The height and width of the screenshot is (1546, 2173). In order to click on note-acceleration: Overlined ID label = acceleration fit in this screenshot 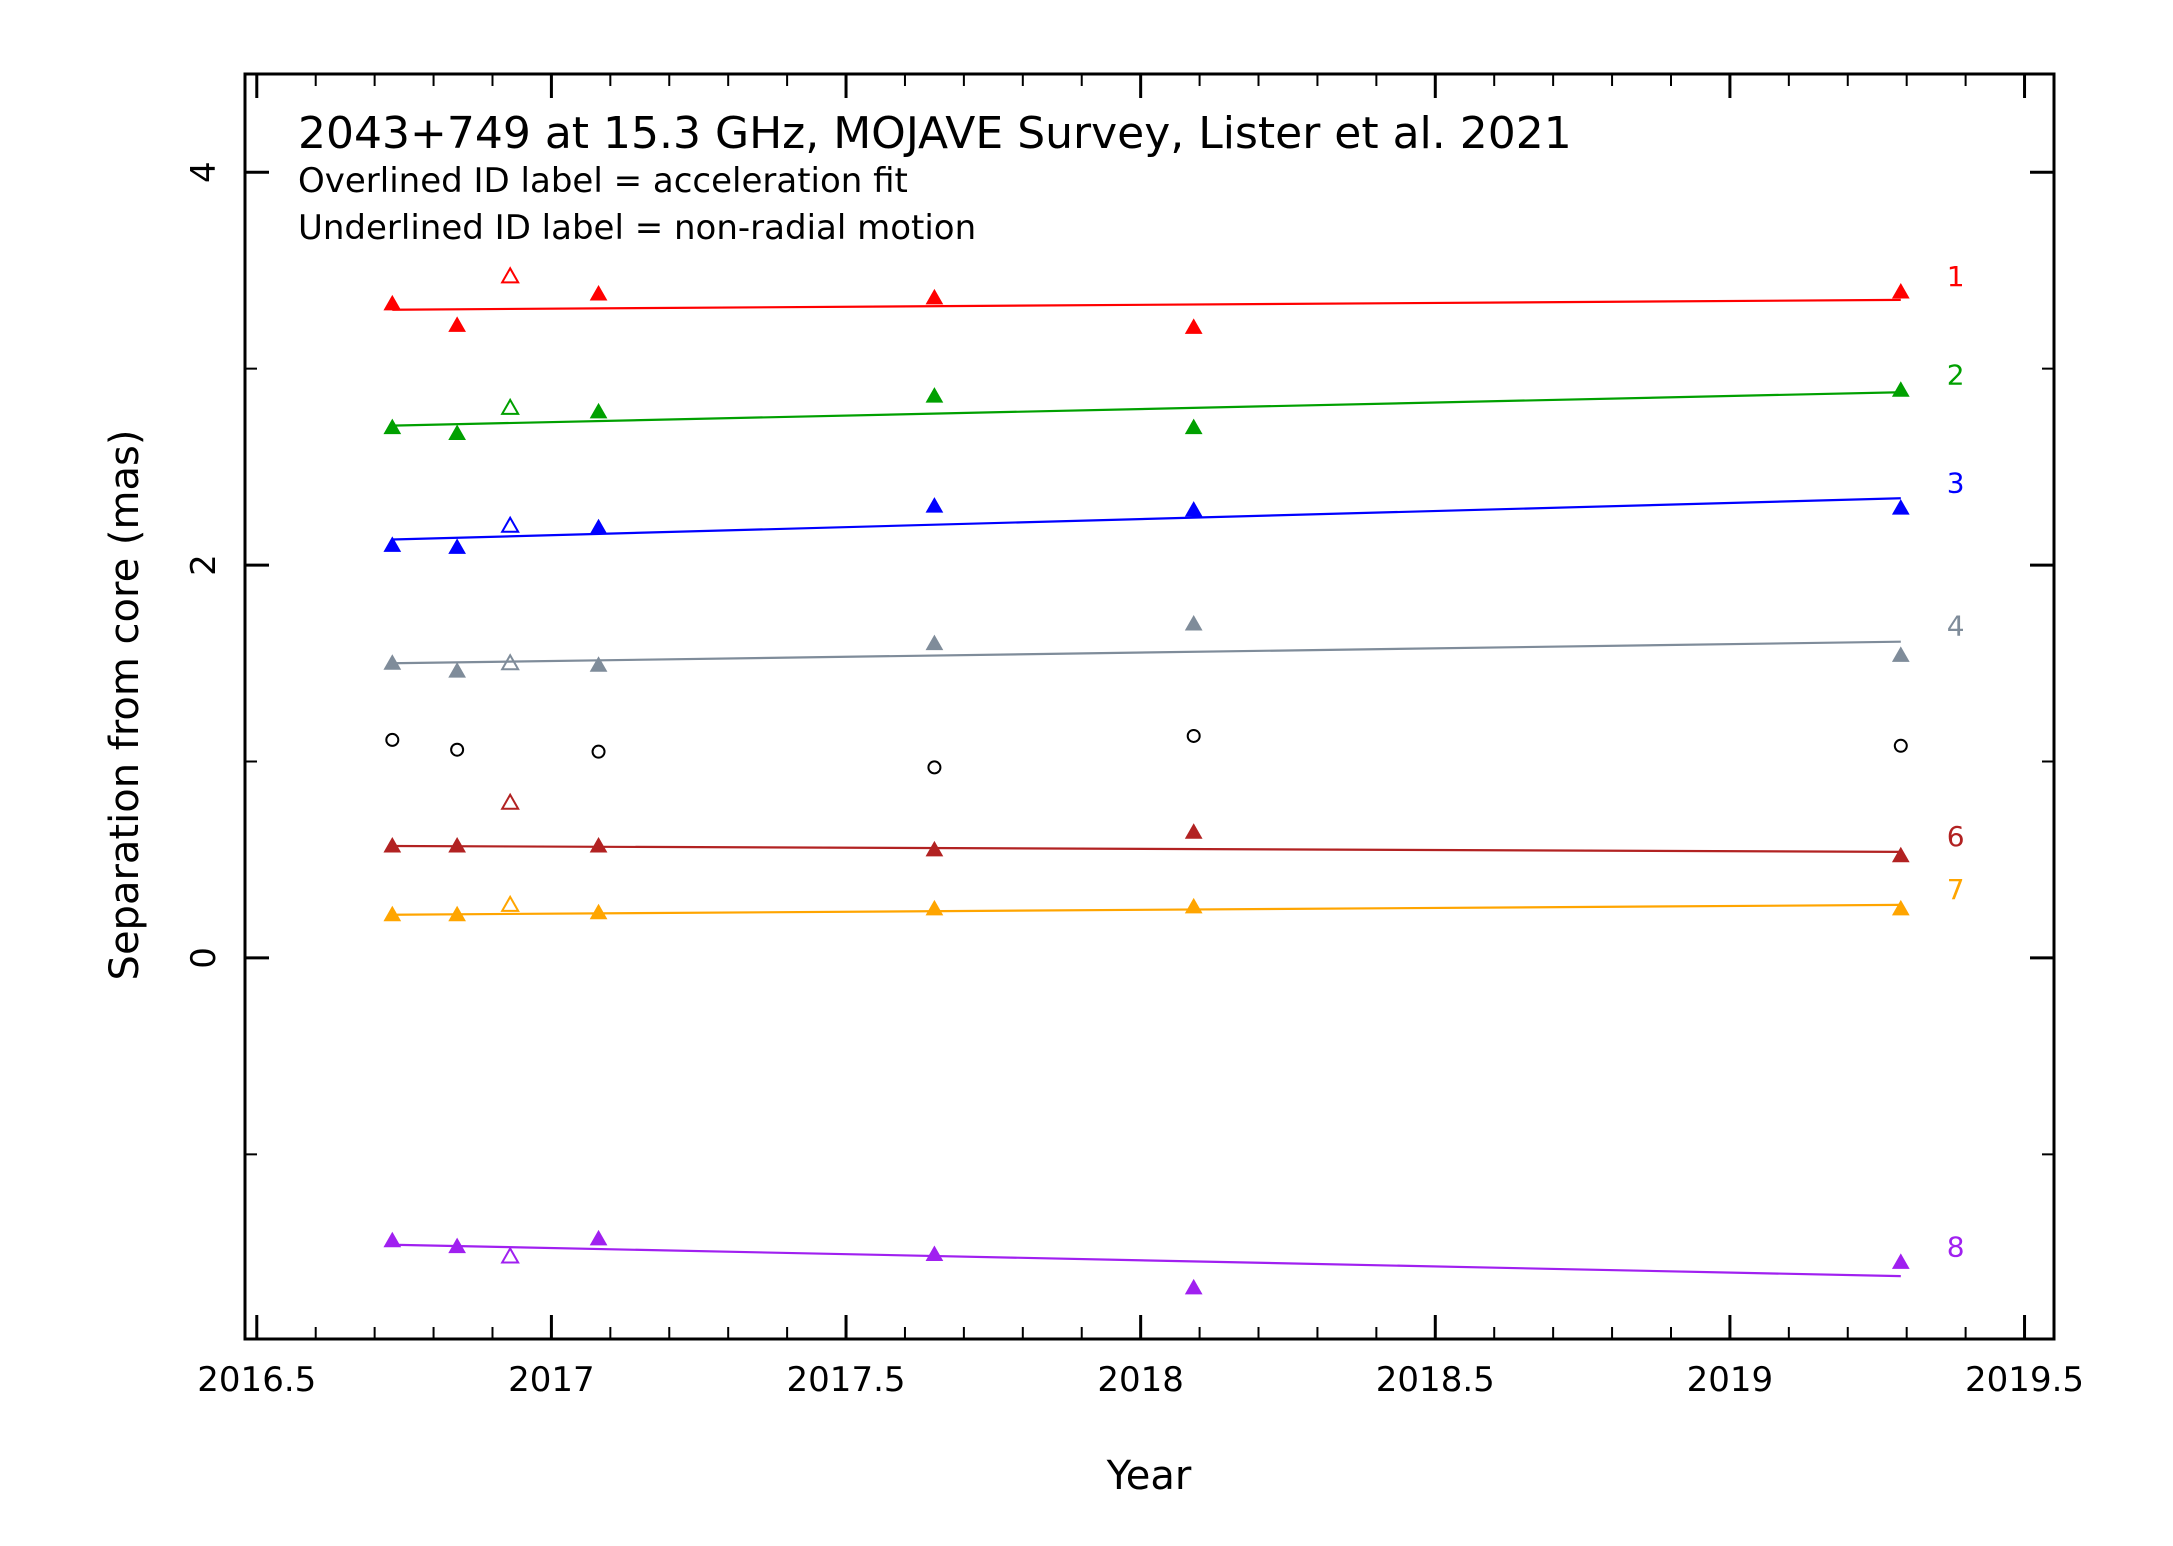, I will do `click(603, 181)`.